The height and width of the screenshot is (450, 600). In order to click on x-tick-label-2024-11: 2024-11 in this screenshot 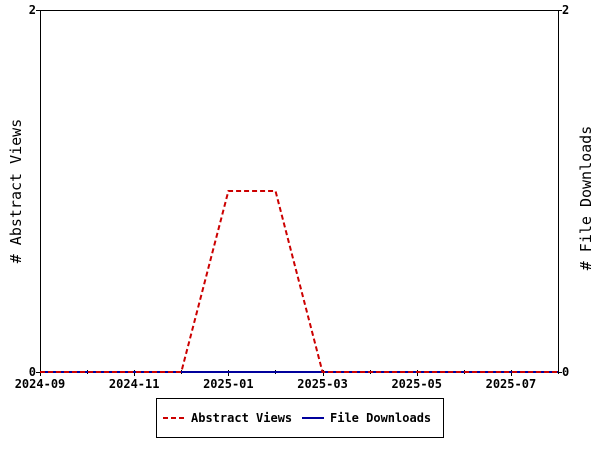, I will do `click(134, 384)`.